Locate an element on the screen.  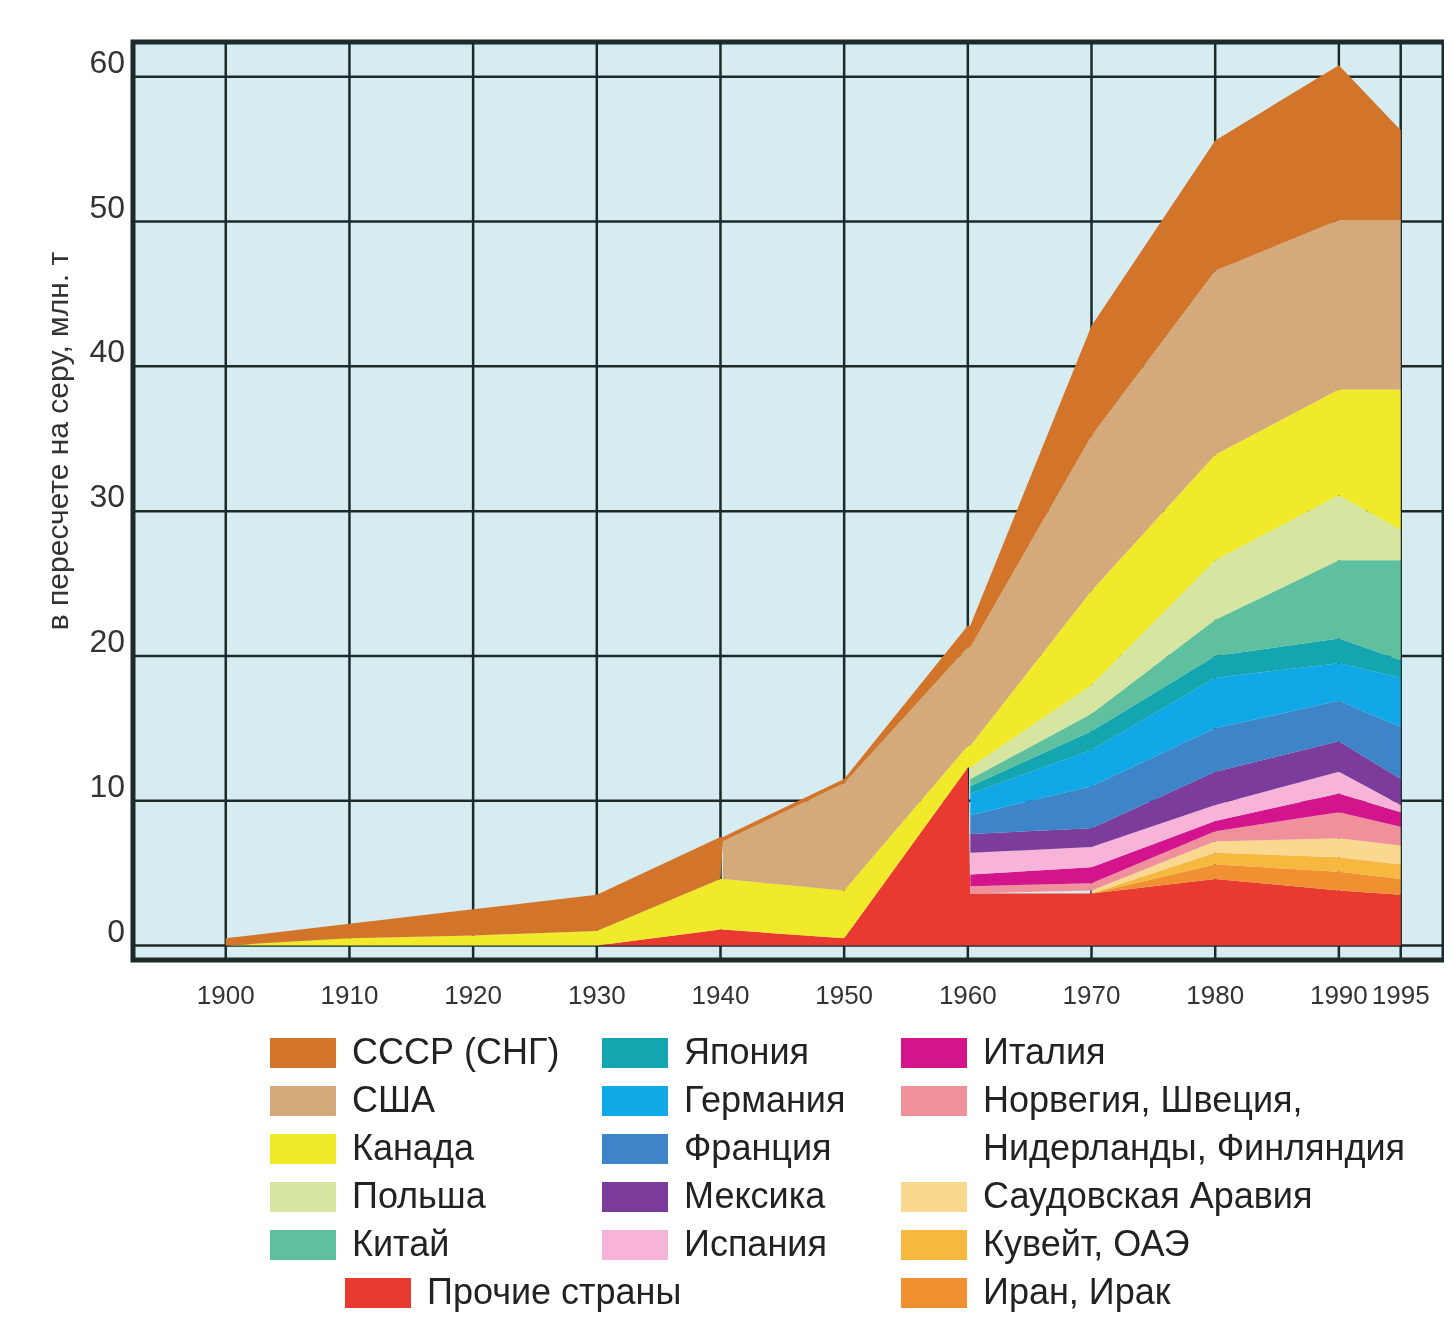
y-tick-label: 10 is located at coordinates (107, 785).